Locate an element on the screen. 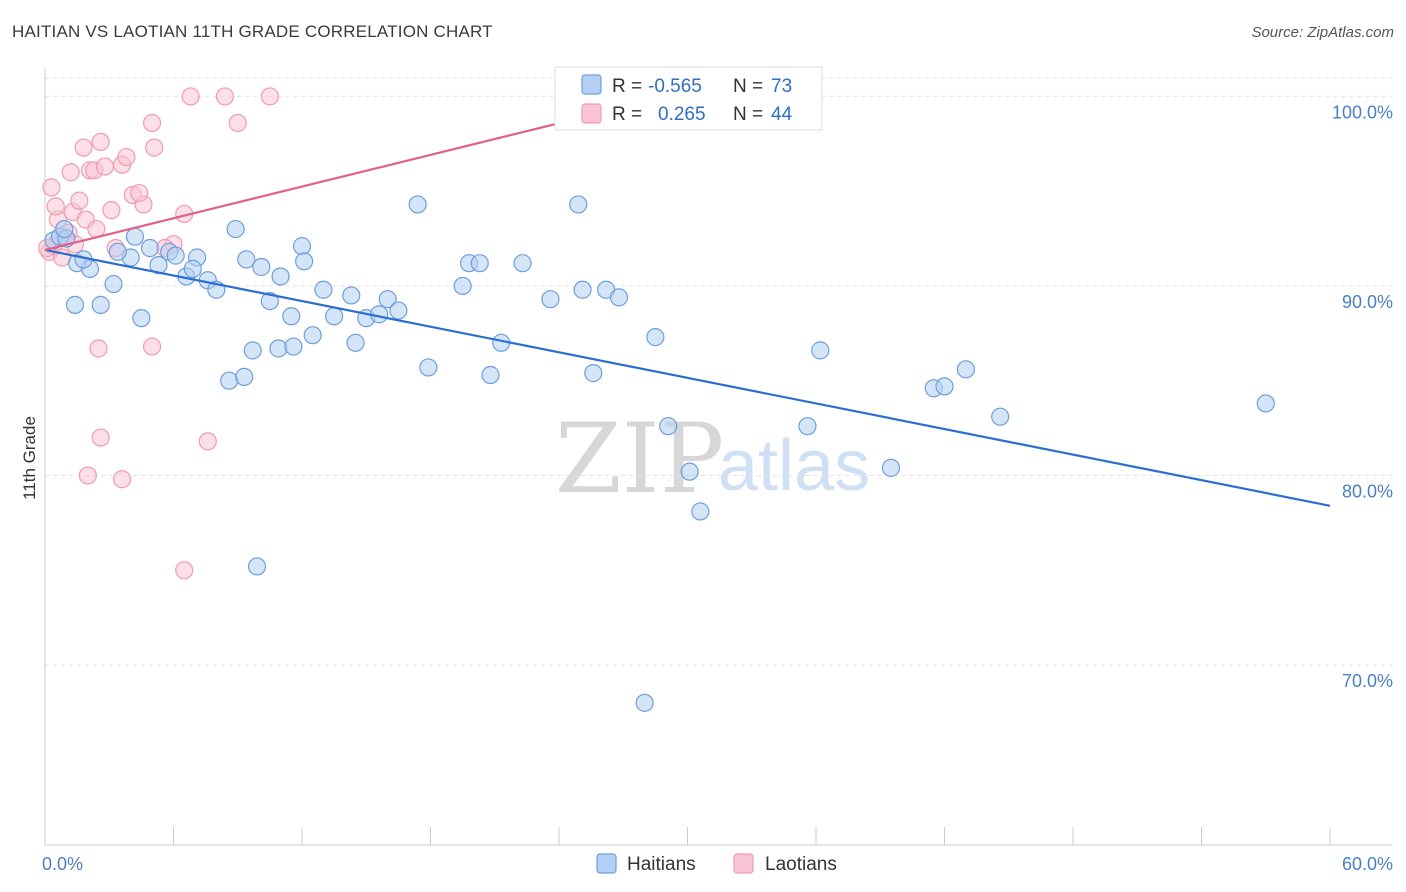 The image size is (1406, 892). y-tick-label-1: 80.0% is located at coordinates (1367, 491).